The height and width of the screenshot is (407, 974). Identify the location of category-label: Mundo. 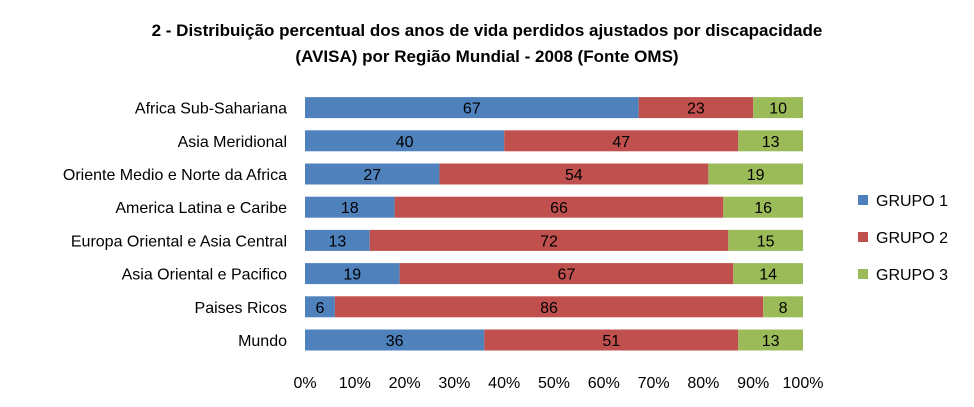
(262, 341).